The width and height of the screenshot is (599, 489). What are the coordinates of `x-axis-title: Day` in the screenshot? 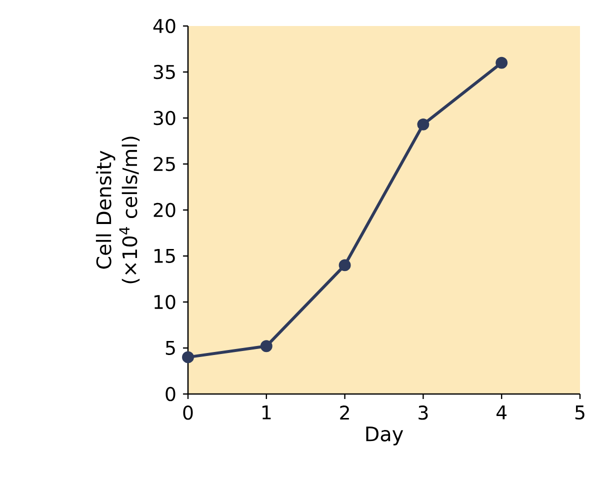 It's located at (385, 436).